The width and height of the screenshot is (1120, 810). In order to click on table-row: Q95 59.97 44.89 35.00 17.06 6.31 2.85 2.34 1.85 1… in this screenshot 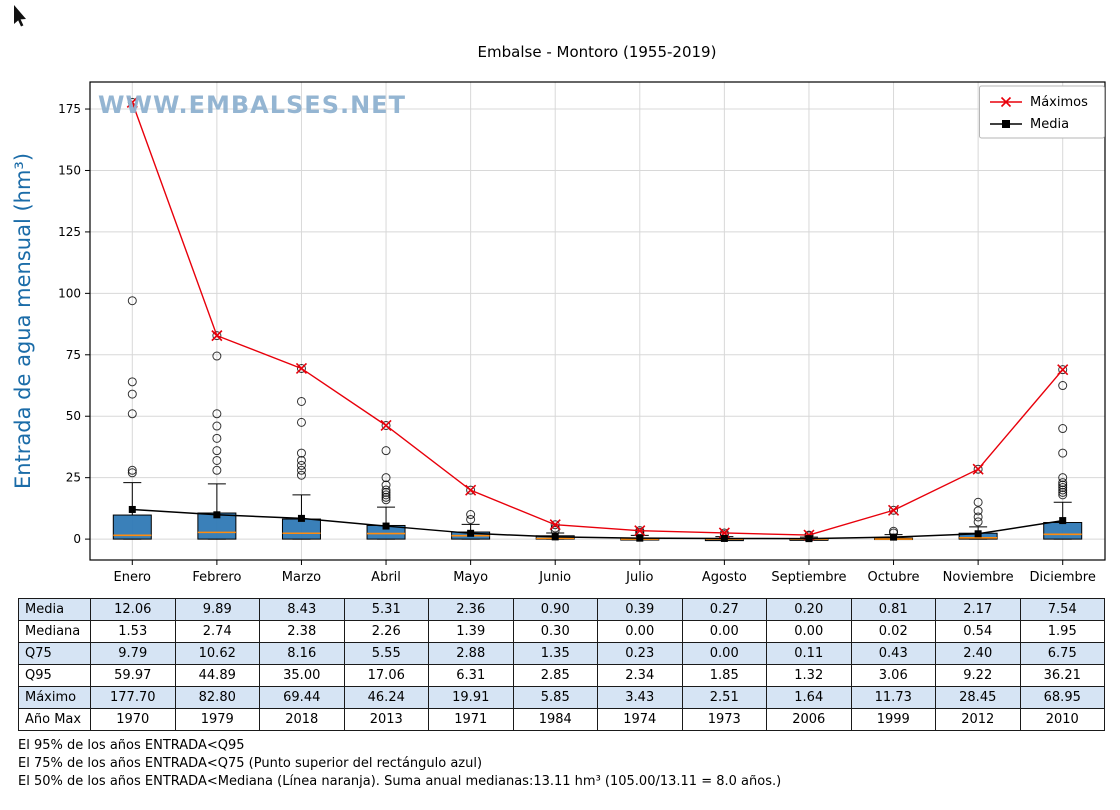, I will do `click(561, 675)`.